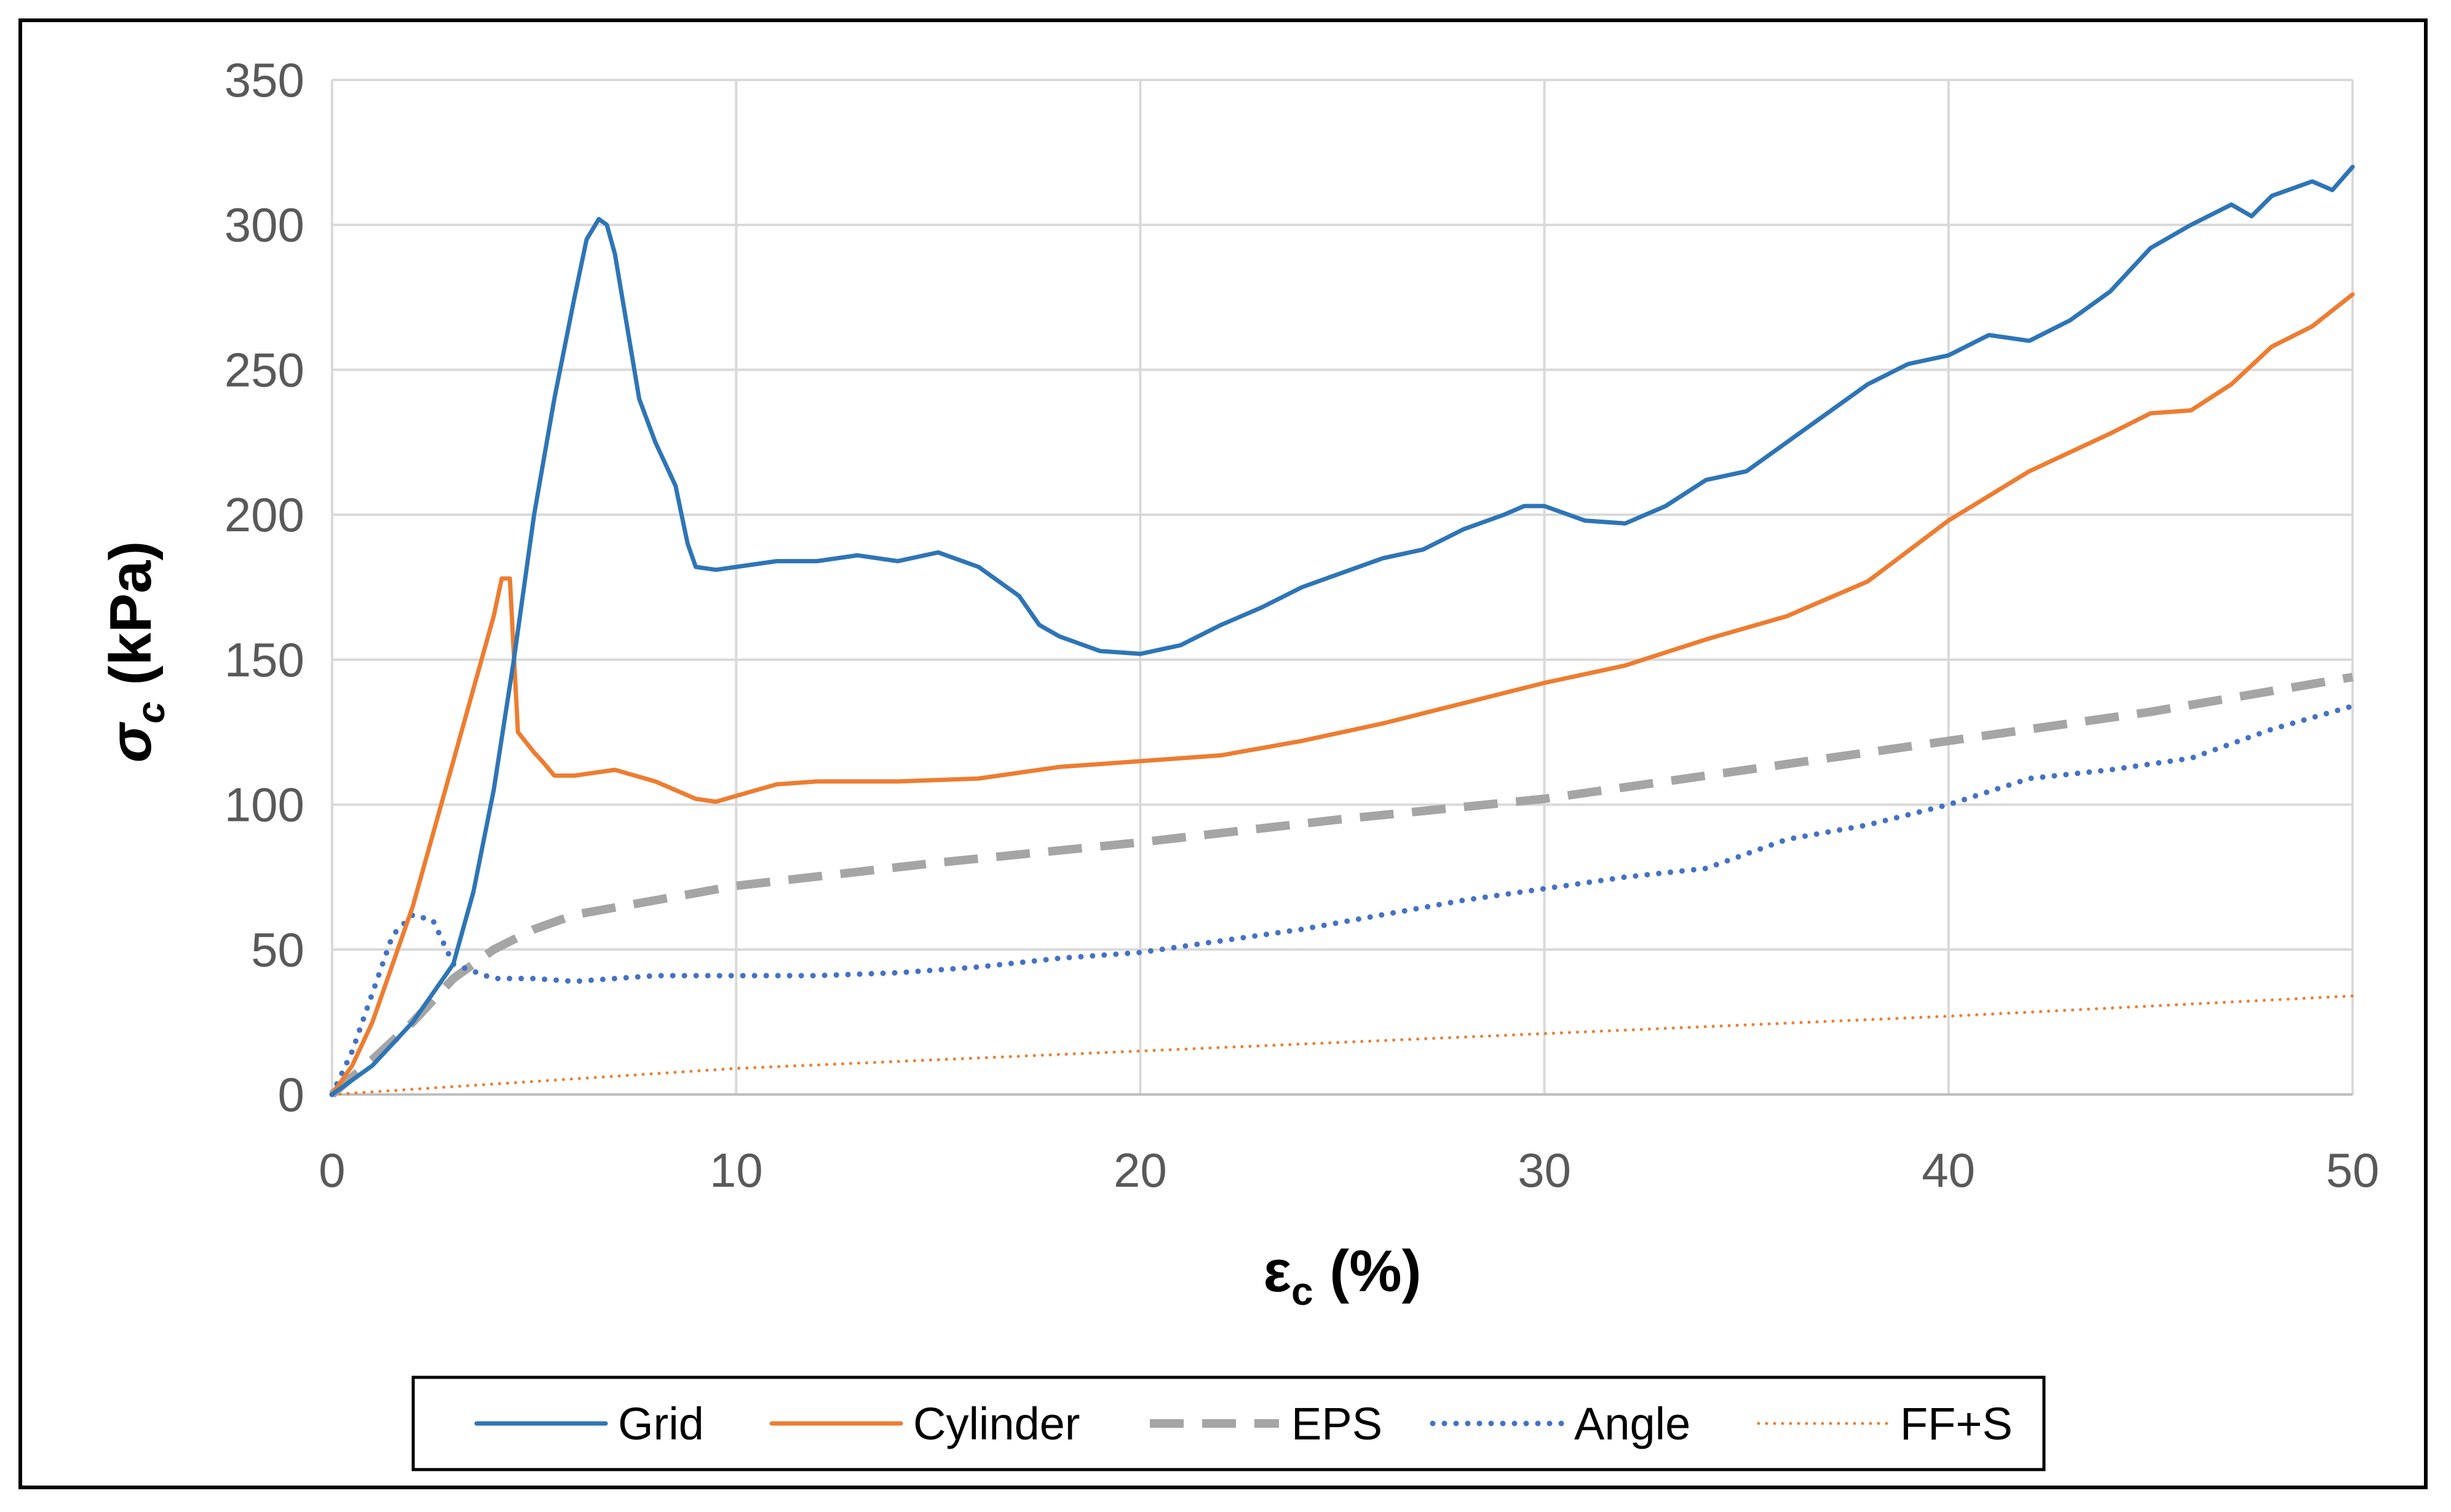 Image resolution: width=2451 pixels, height=1512 pixels. What do you see at coordinates (264, 225) in the screenshot?
I see `y-tick-label-300: 300` at bounding box center [264, 225].